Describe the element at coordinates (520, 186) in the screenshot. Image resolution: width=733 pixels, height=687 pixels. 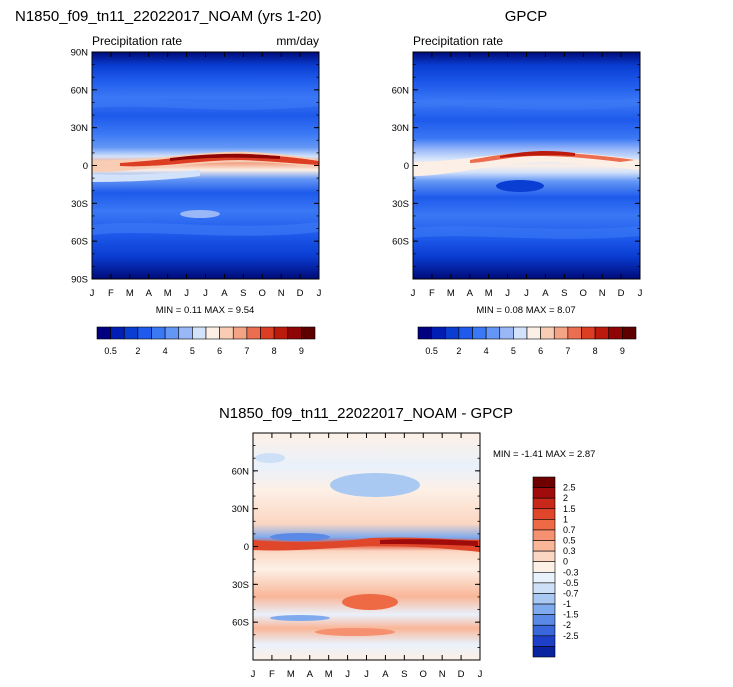
I see `panel-gpcp-dry-zone` at that location.